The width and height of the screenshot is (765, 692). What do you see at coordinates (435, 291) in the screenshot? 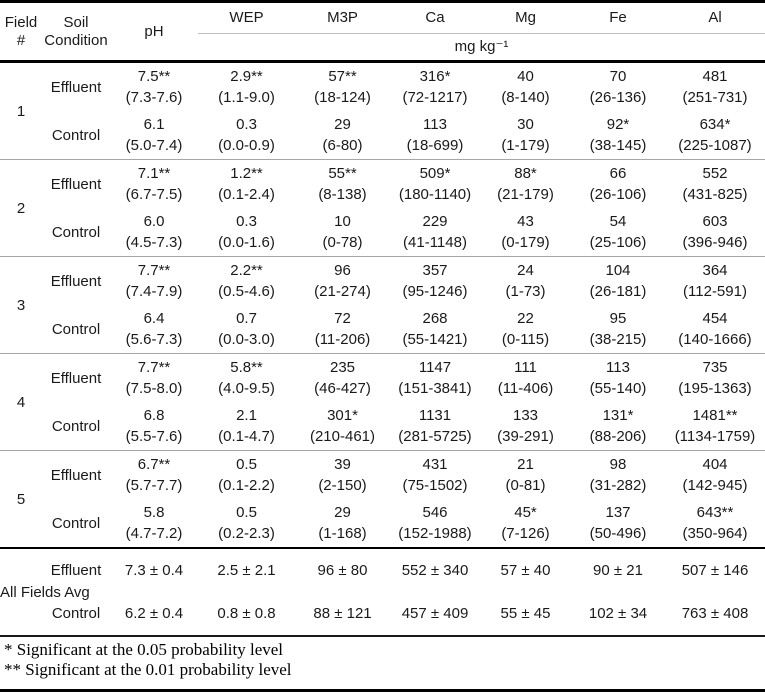
I see `range-value: (95-1246)` at bounding box center [435, 291].